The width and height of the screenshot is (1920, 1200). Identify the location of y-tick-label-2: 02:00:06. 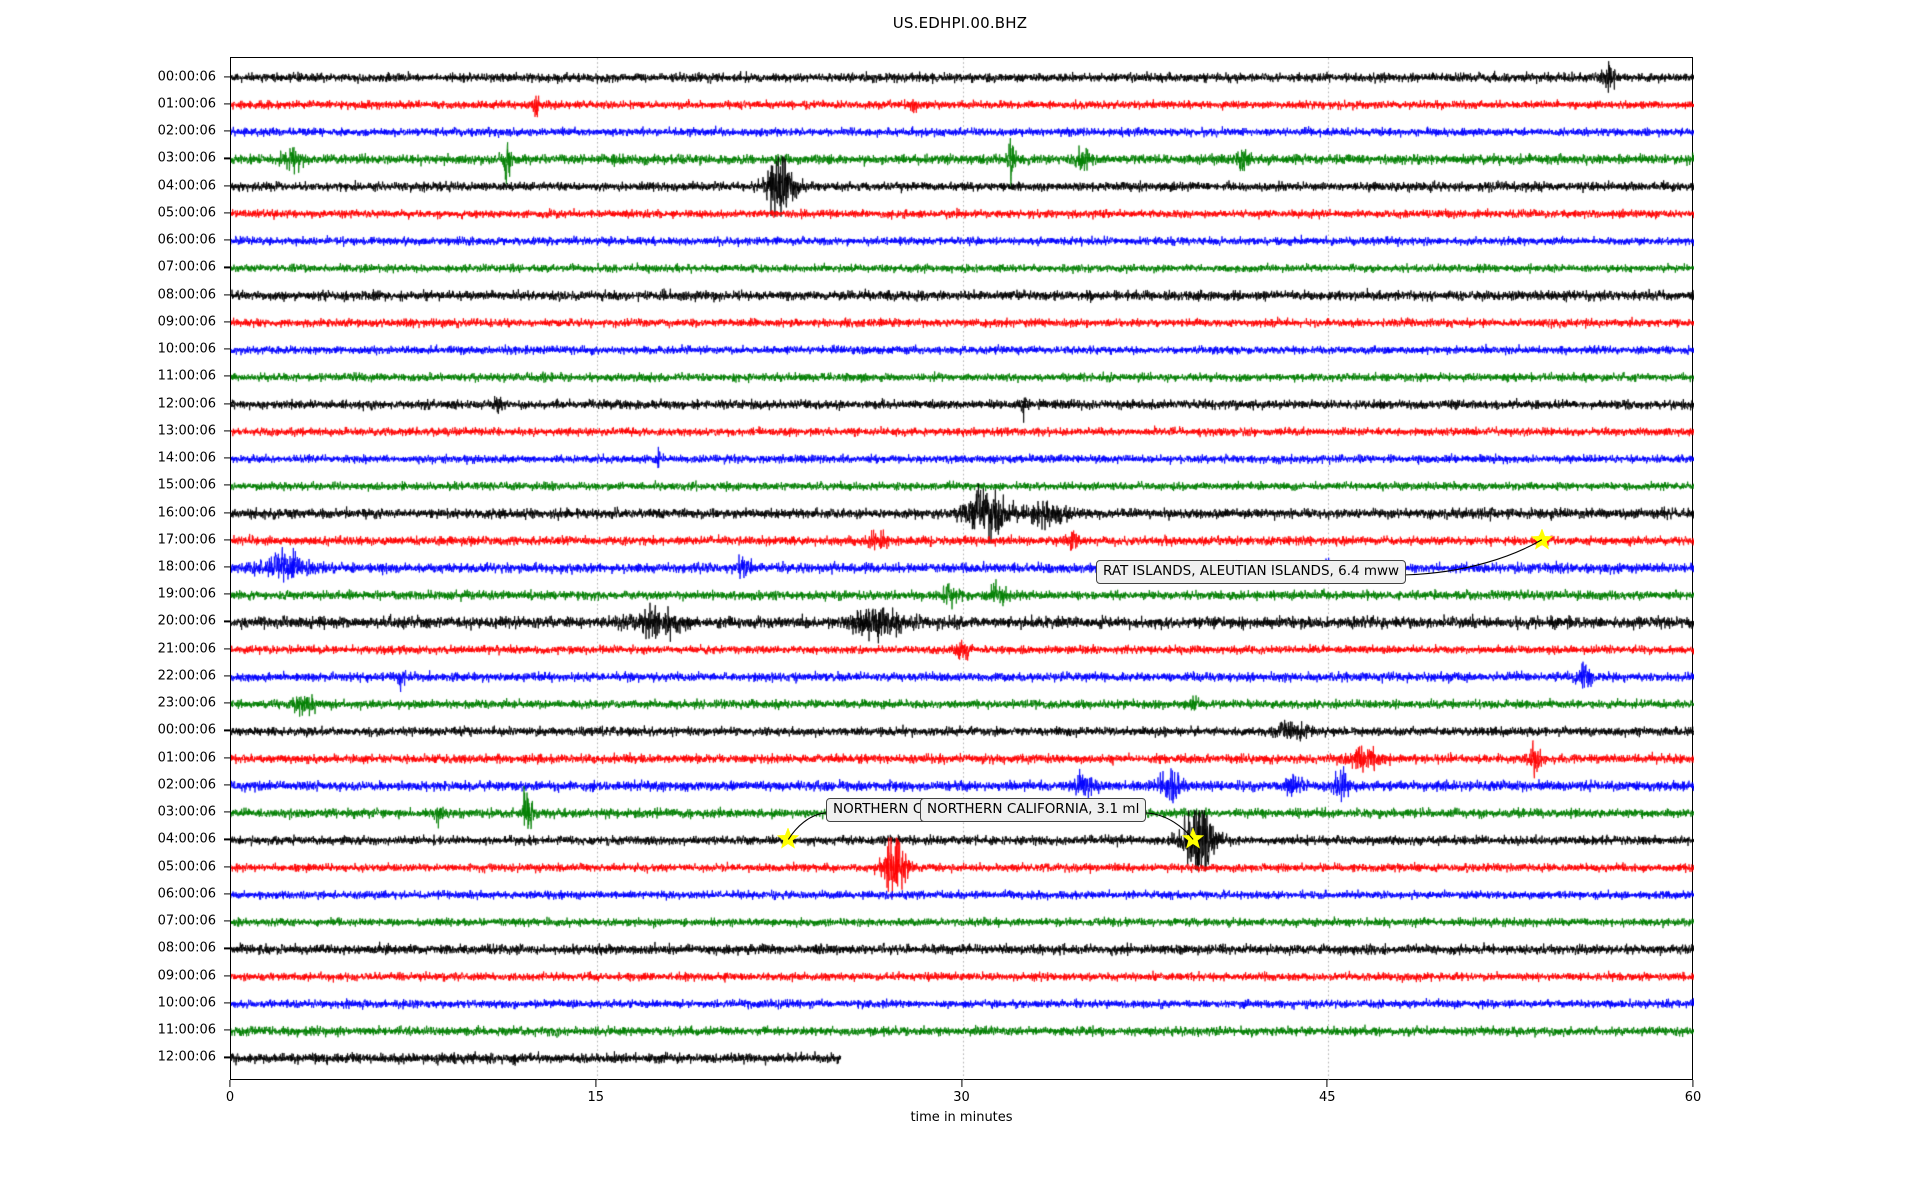
(186, 131).